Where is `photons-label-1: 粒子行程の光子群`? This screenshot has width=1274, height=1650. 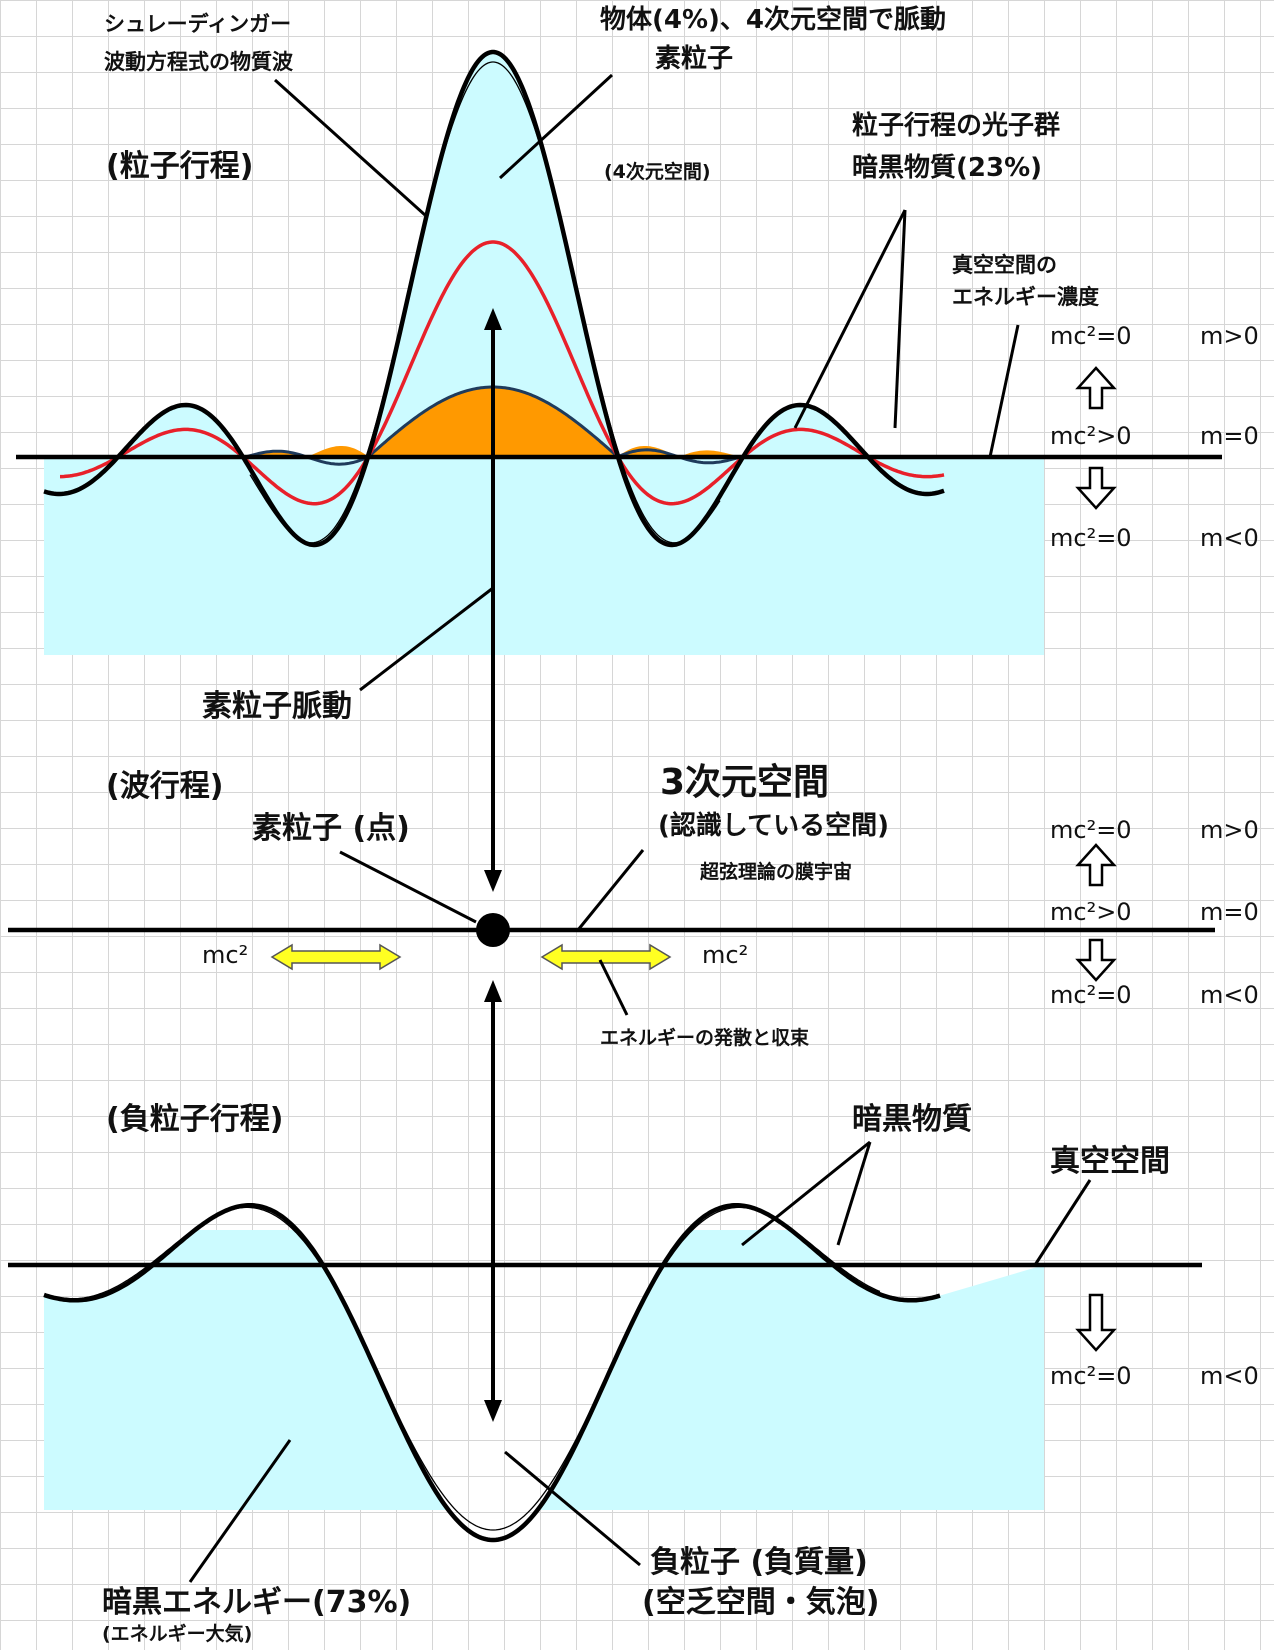 photons-label-1: 粒子行程の光子群 is located at coordinates (956, 126).